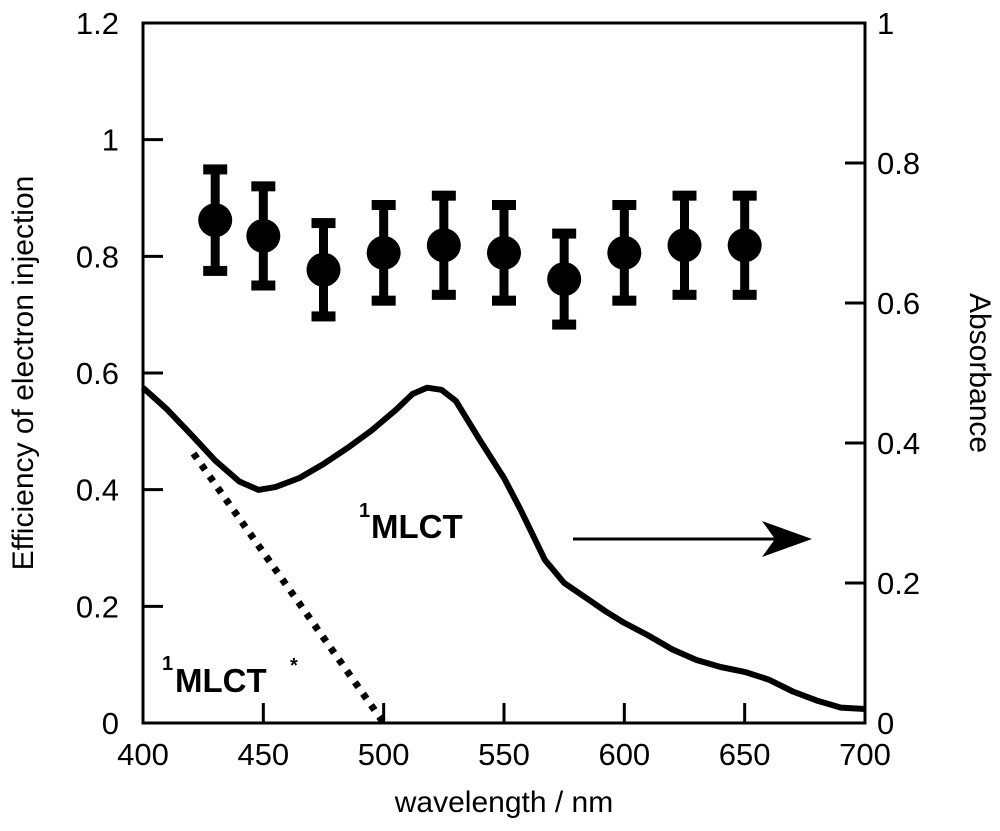  I want to click on y-left-tick-label: 0.6, so click(97, 373).